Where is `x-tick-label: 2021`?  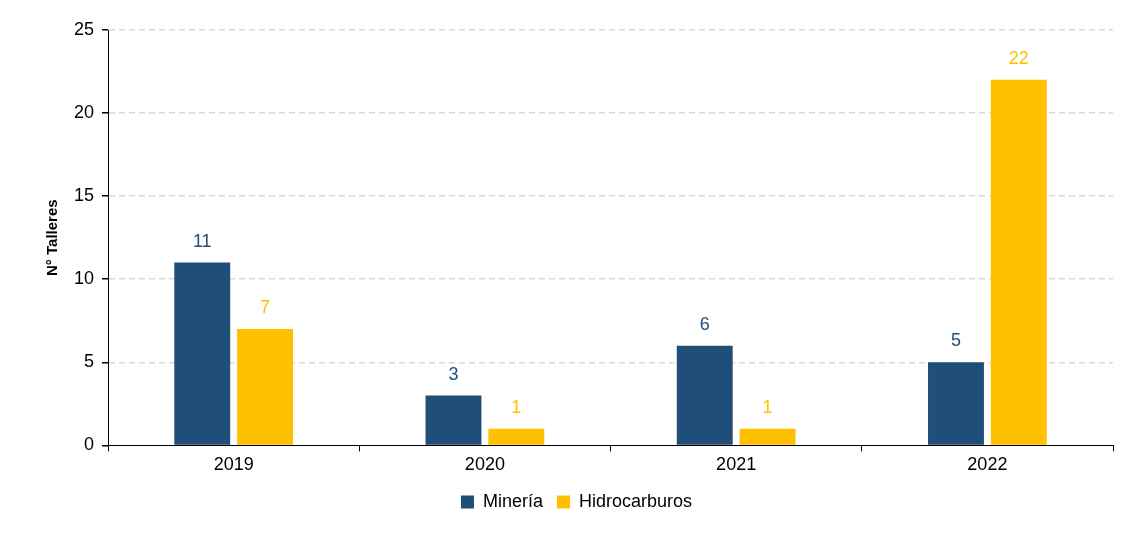
x-tick-label: 2021 is located at coordinates (736, 464).